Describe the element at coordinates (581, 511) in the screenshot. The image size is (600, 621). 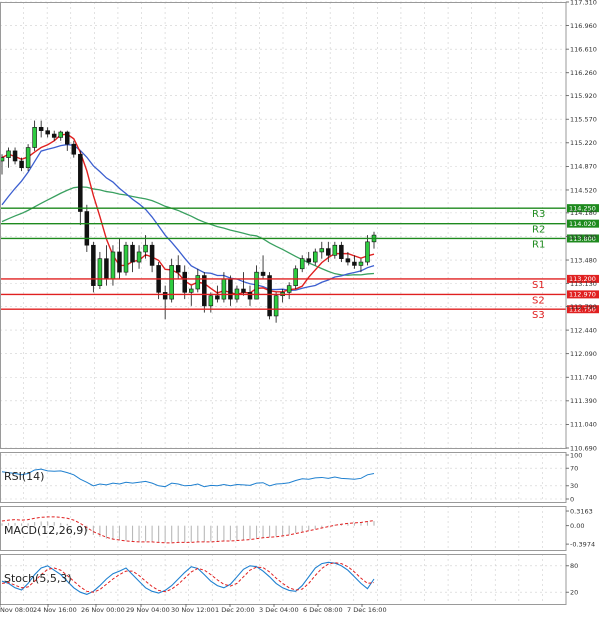
I see `macd-tick-label: 0.3163` at that location.